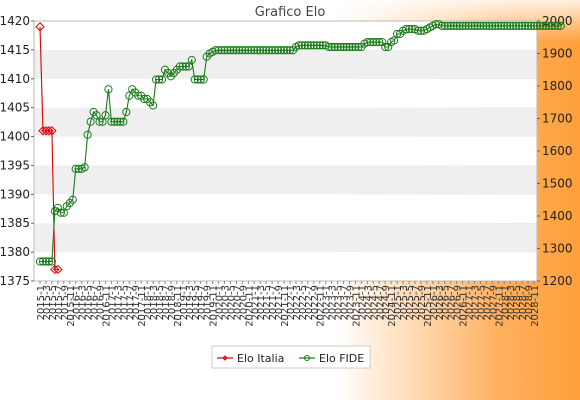 The image size is (580, 400). What do you see at coordinates (422, 302) in the screenshot?
I see `x-tick-label: 2025-9` at bounding box center [422, 302].